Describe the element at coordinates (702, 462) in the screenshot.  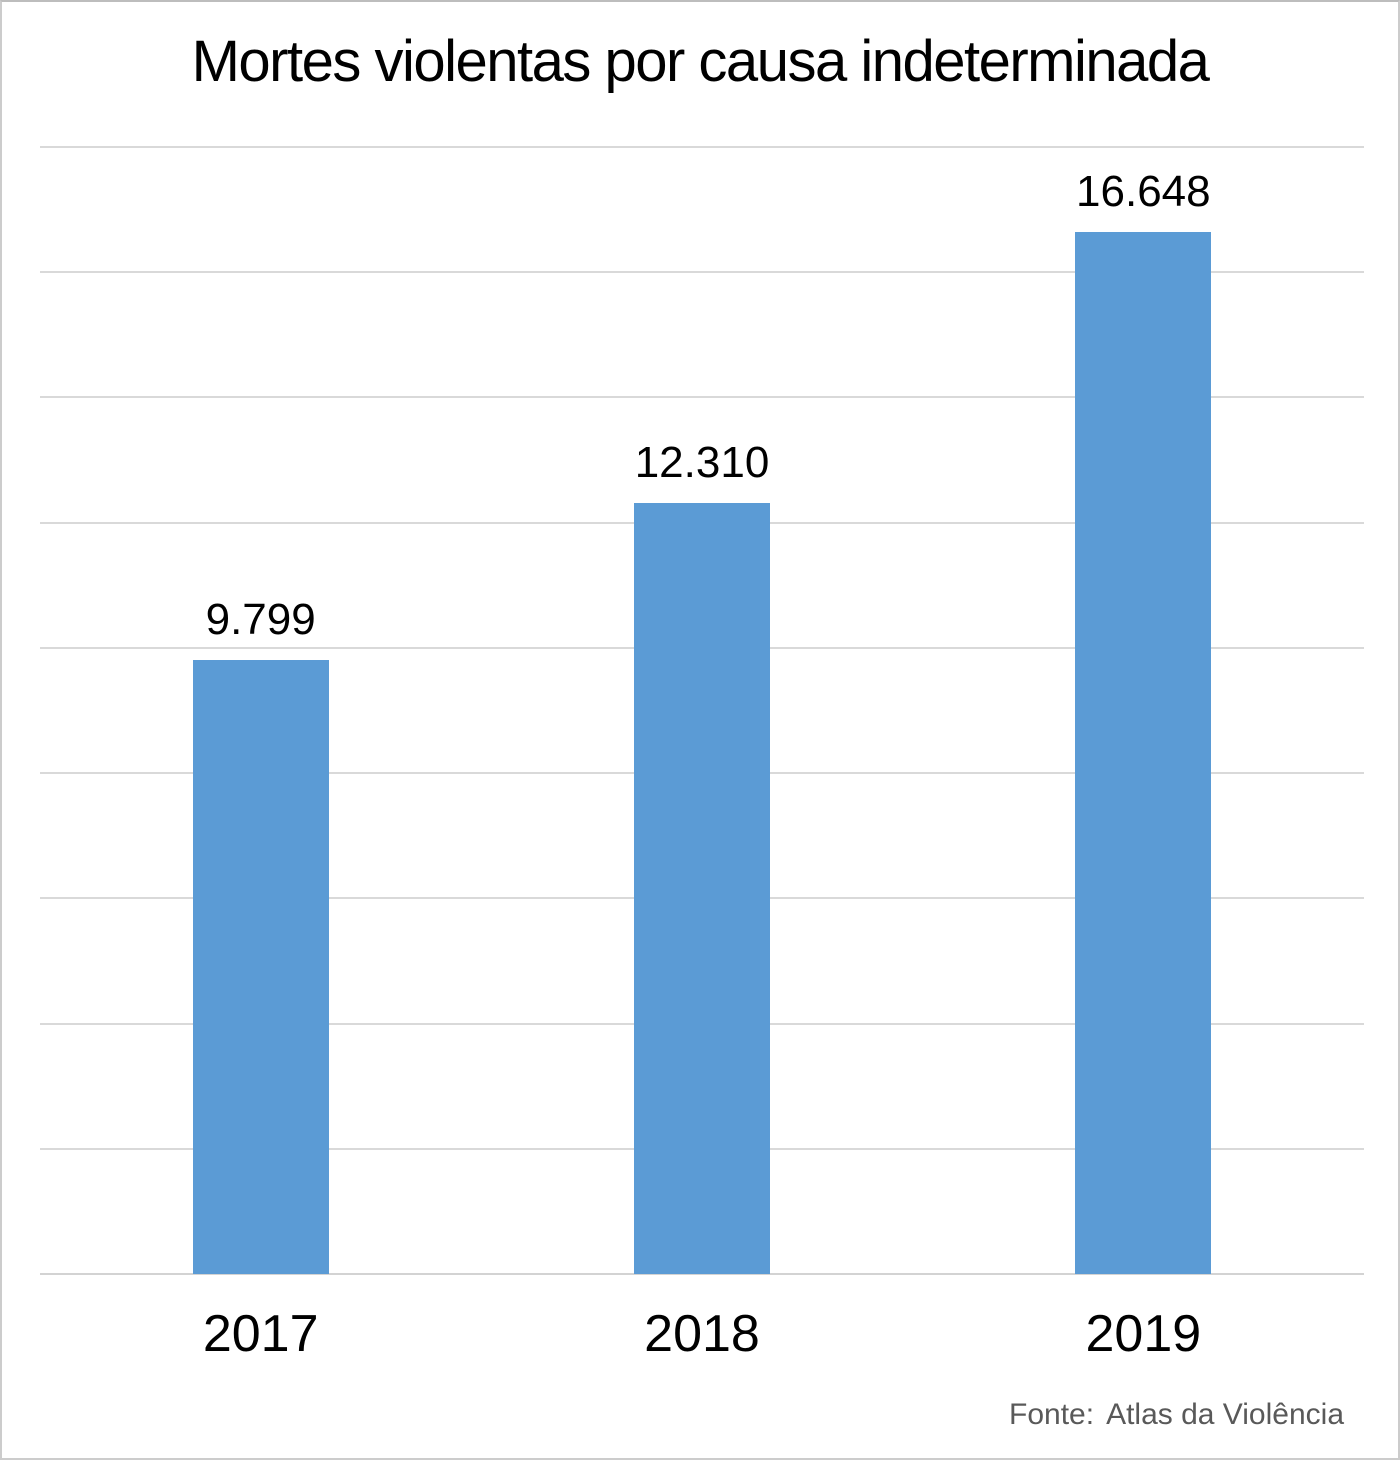
I see `value-label-2018: 12.310` at that location.